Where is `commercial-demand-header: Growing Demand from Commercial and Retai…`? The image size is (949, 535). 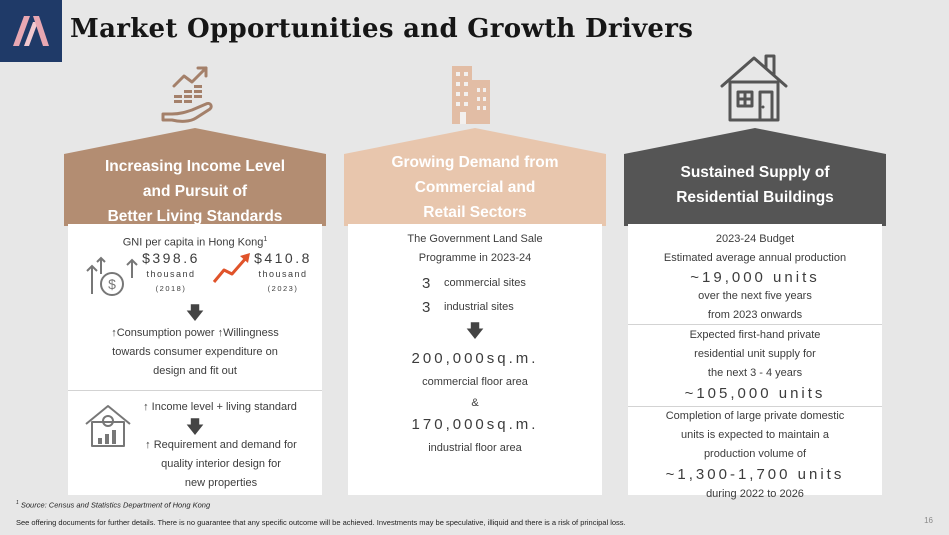 commercial-demand-header: Growing Demand from Commercial and Retai… is located at coordinates (475, 177).